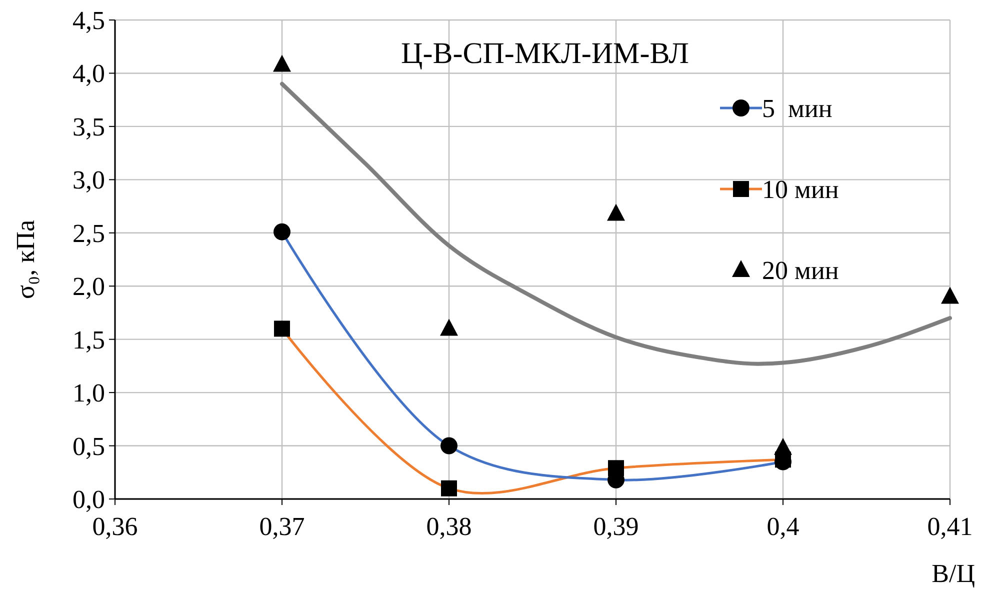  I want to click on y-tick-label: 1,5, so click(88, 339).